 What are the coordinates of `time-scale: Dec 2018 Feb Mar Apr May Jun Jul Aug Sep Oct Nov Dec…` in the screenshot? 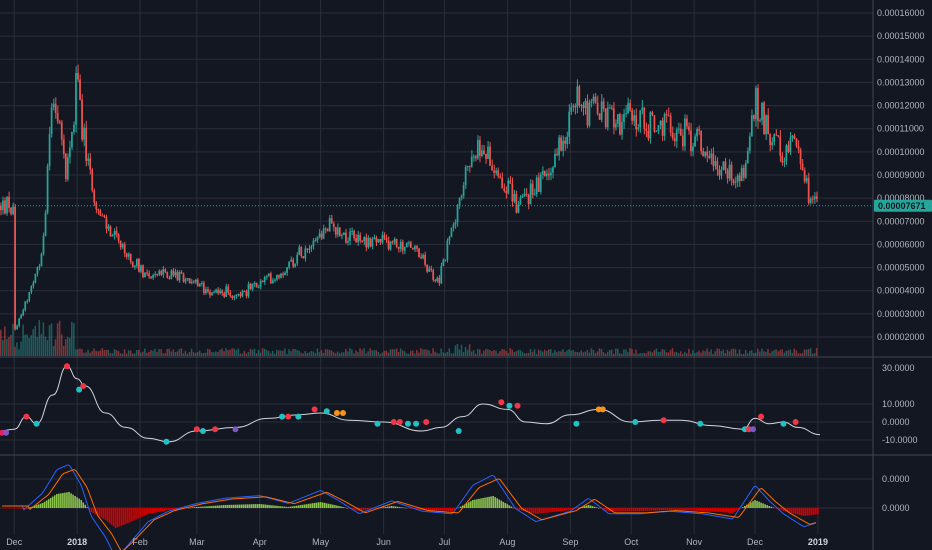 It's located at (417, 542).